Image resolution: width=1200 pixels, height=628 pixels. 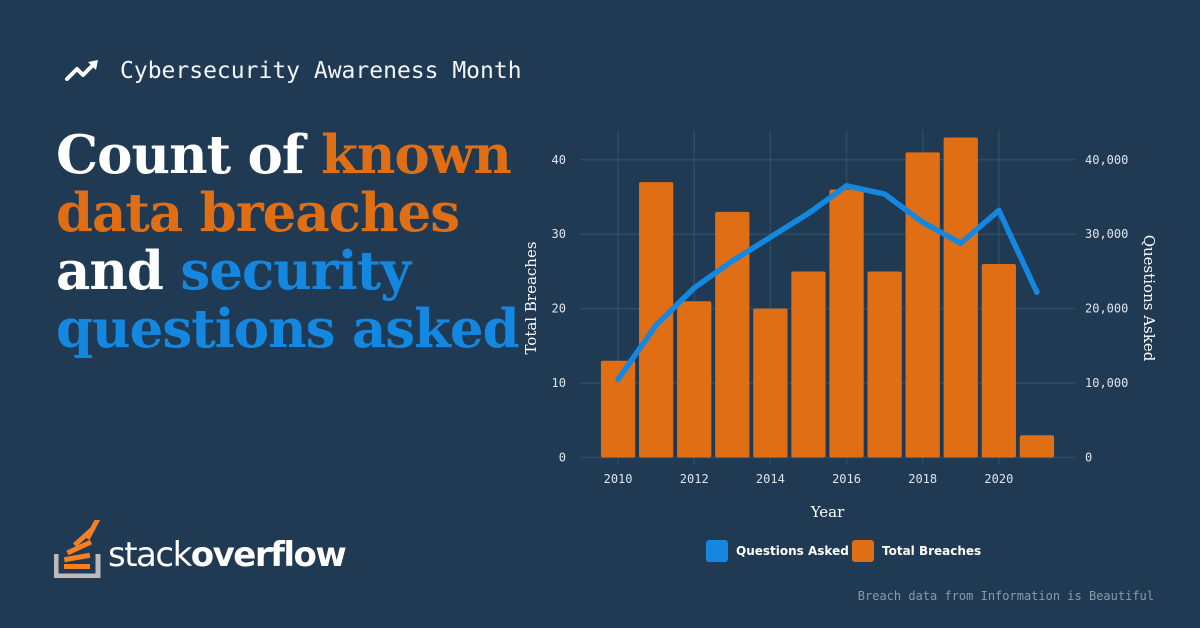 I want to click on x-axis-title: Year, so click(x=827, y=512).